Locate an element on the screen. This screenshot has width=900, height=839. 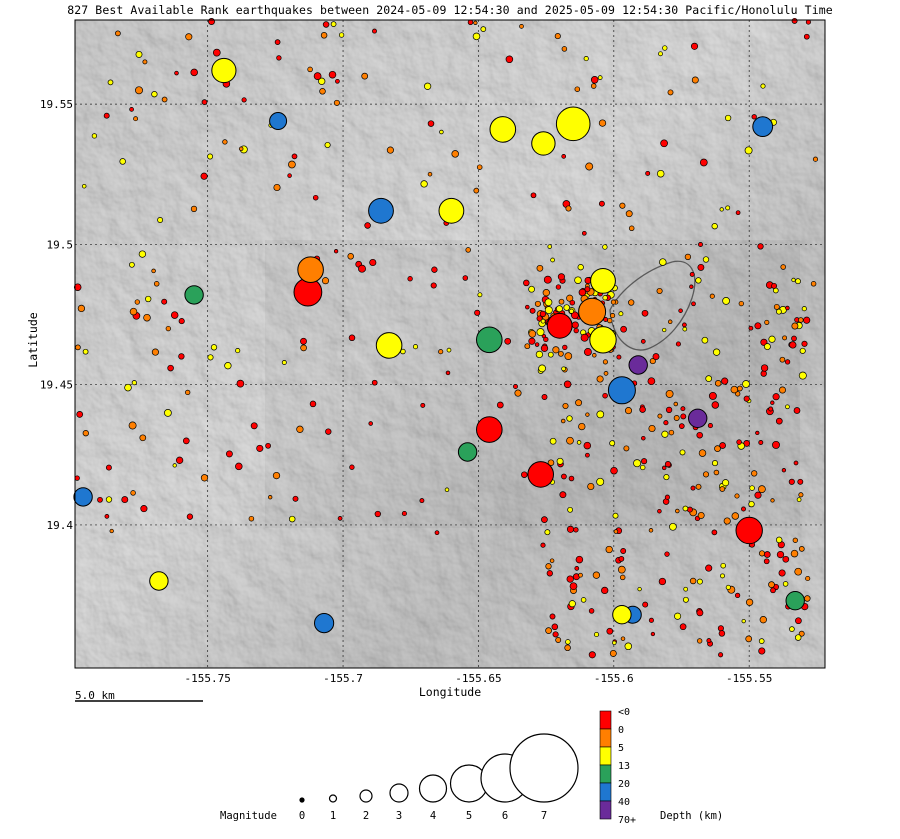
magnitude-legend-circle is located at coordinates (544, 768).